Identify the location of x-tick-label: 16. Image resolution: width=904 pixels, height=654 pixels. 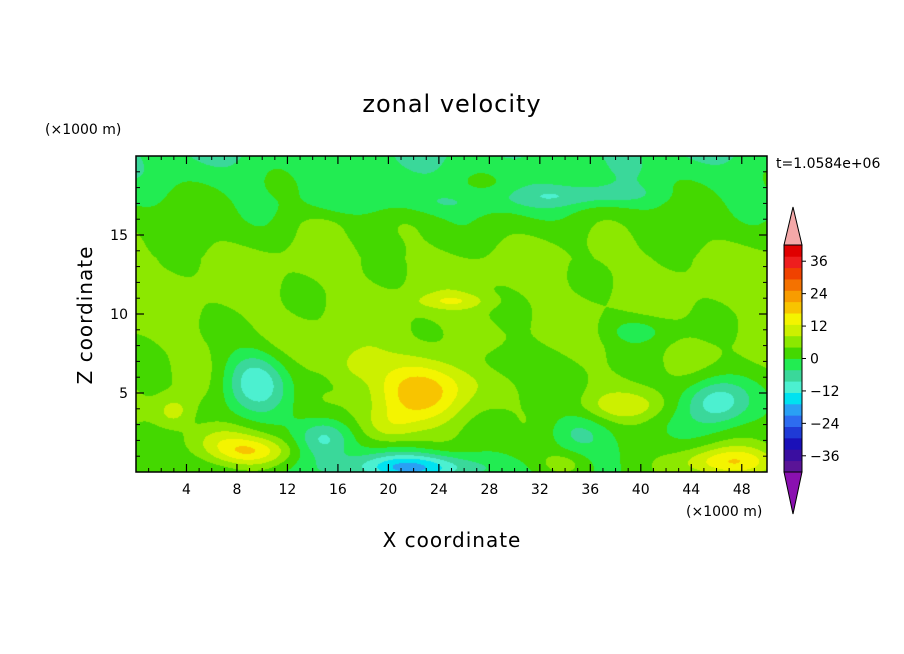
(338, 490).